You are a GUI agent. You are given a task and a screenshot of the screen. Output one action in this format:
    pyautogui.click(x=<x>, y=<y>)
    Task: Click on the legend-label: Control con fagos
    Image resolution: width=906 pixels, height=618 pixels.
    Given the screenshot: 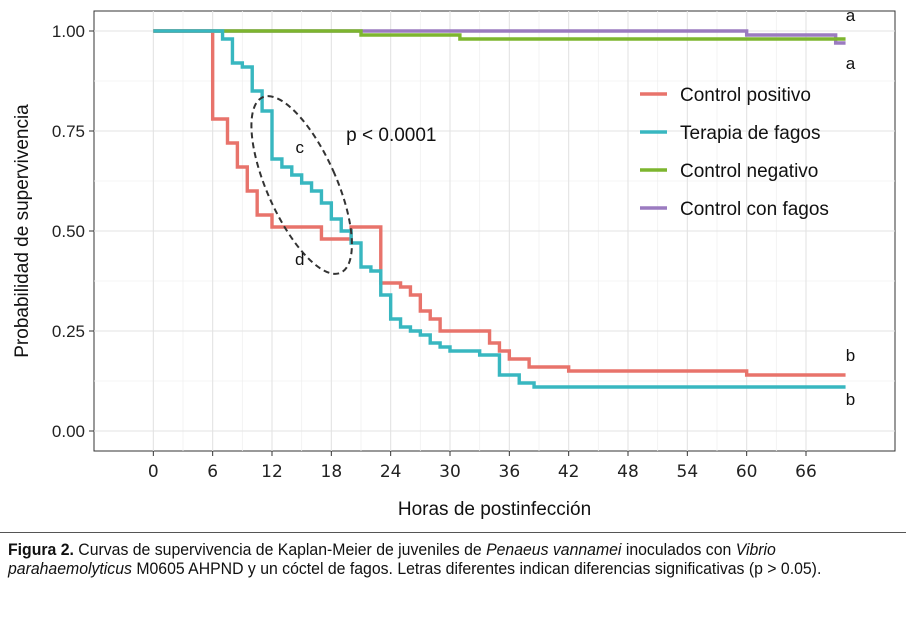 What is the action you would take?
    pyautogui.click(x=754, y=209)
    